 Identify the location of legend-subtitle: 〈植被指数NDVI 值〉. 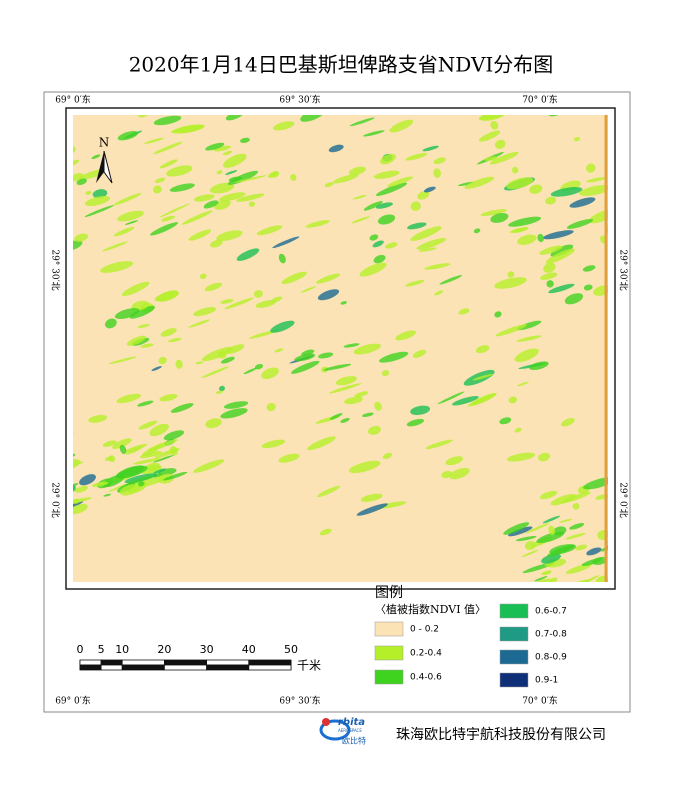
(430, 609).